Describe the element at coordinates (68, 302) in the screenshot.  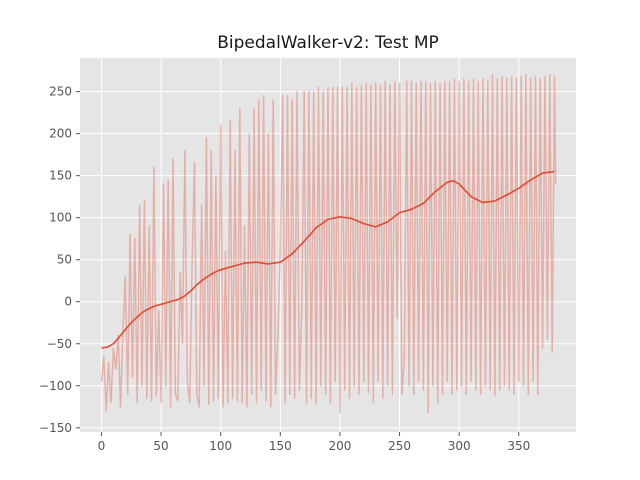
I see `y-tick-label: 0` at that location.